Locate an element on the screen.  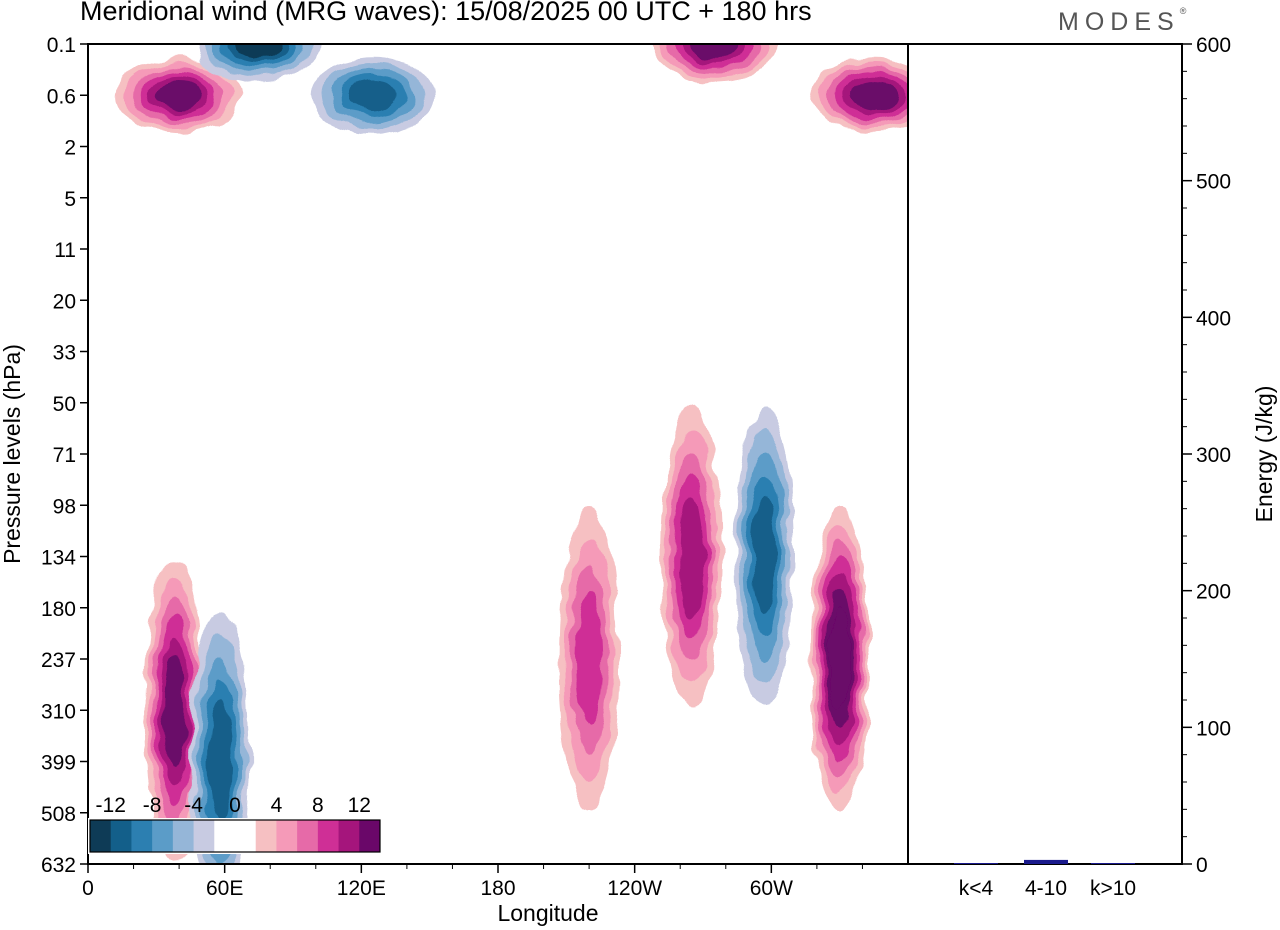
brand-registered-mark: ® is located at coordinates (1183, 11).